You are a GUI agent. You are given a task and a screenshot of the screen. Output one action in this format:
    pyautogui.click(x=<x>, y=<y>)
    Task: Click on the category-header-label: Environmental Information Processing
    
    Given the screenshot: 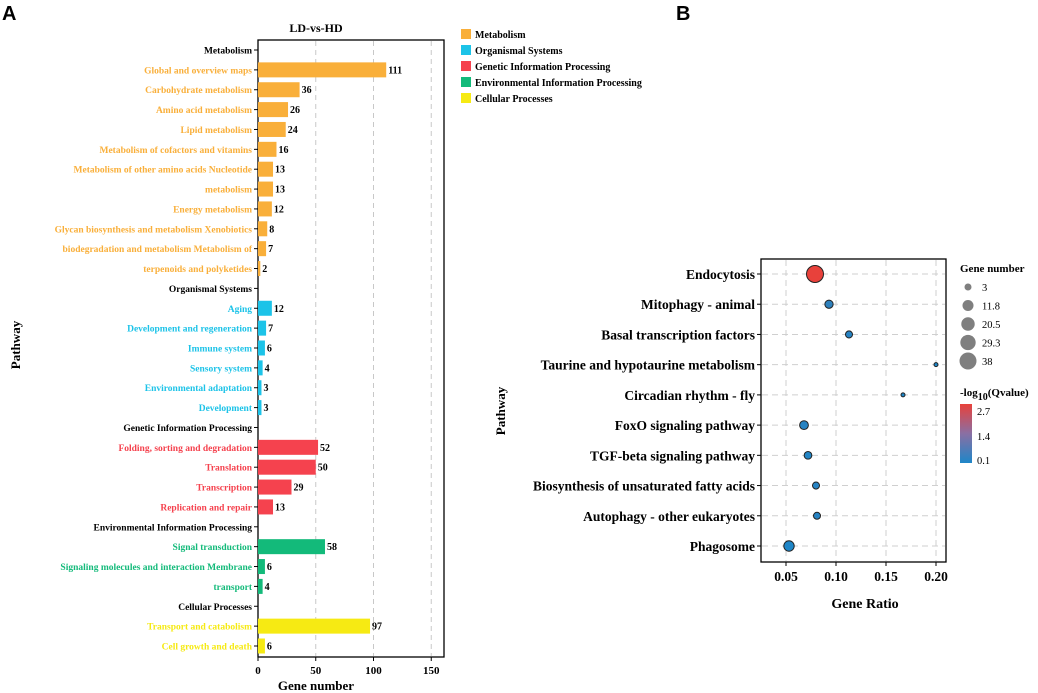 What is the action you would take?
    pyautogui.click(x=172, y=528)
    